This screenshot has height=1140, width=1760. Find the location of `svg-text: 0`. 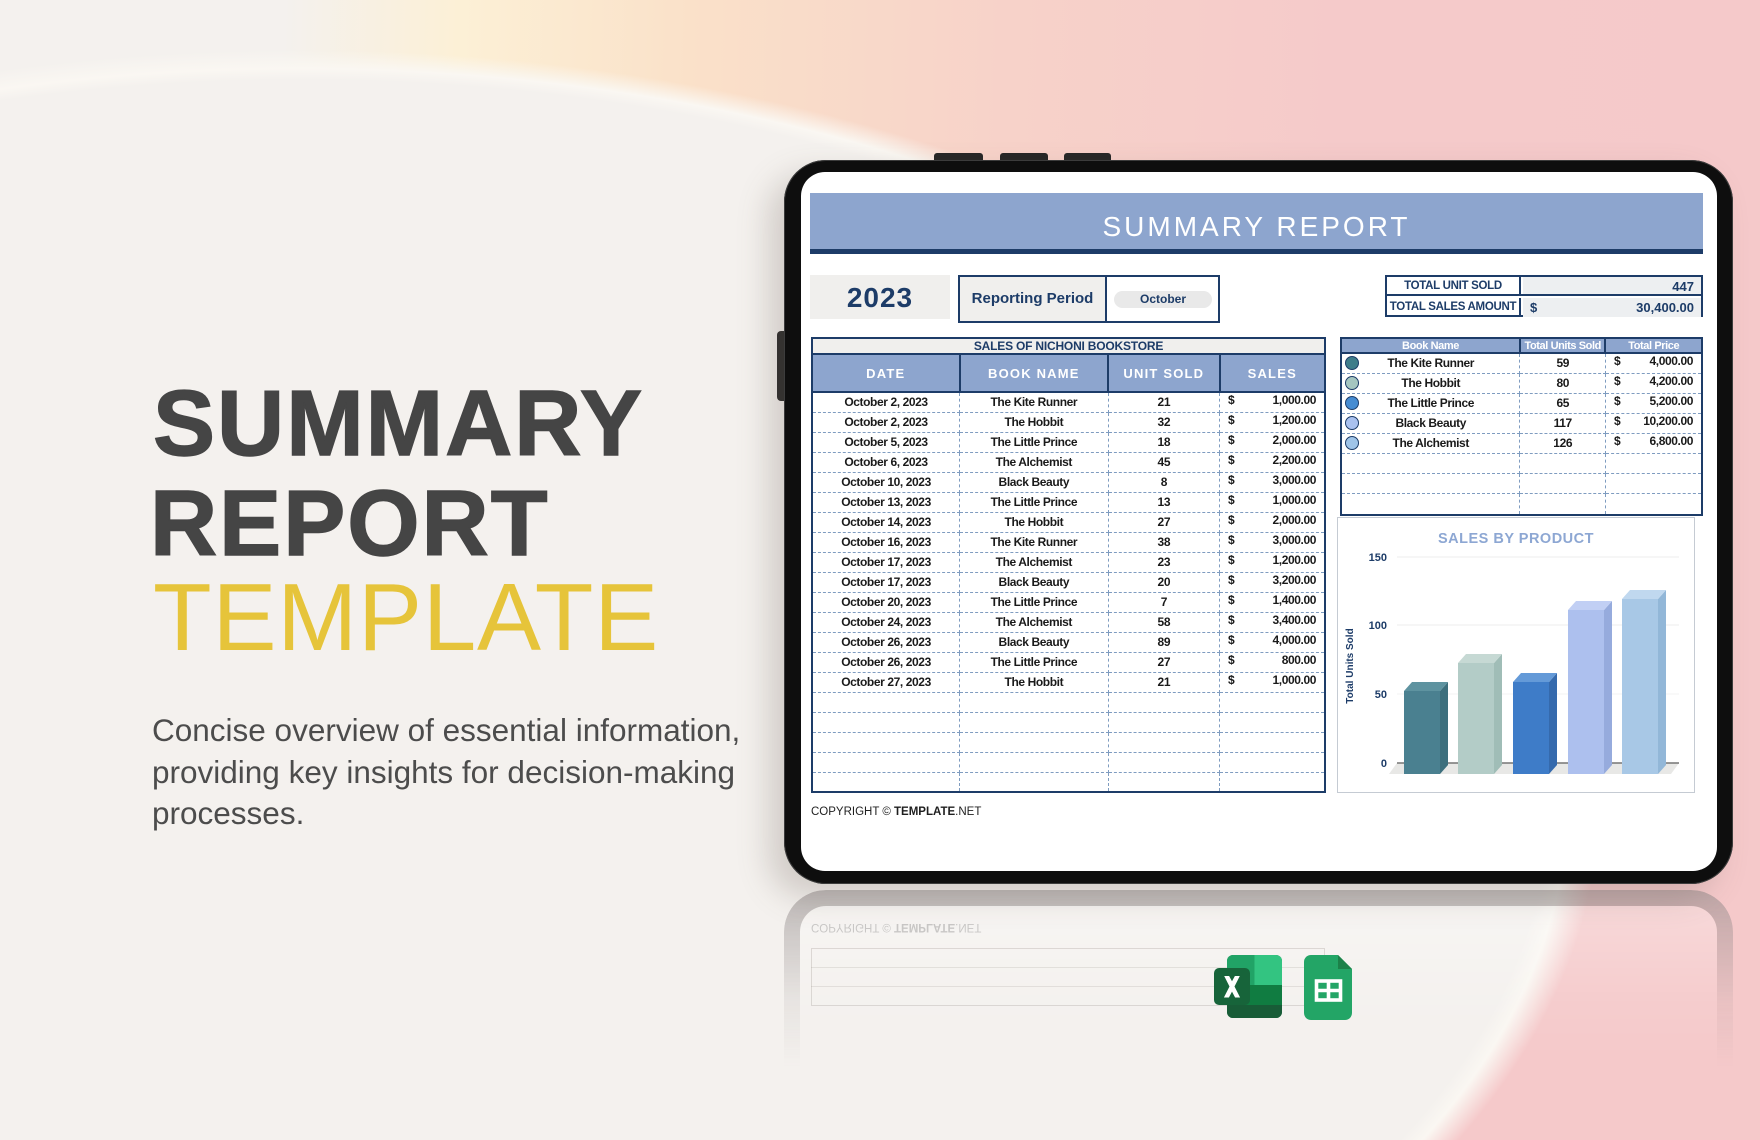

svg-text: 0 is located at coordinates (1384, 764).